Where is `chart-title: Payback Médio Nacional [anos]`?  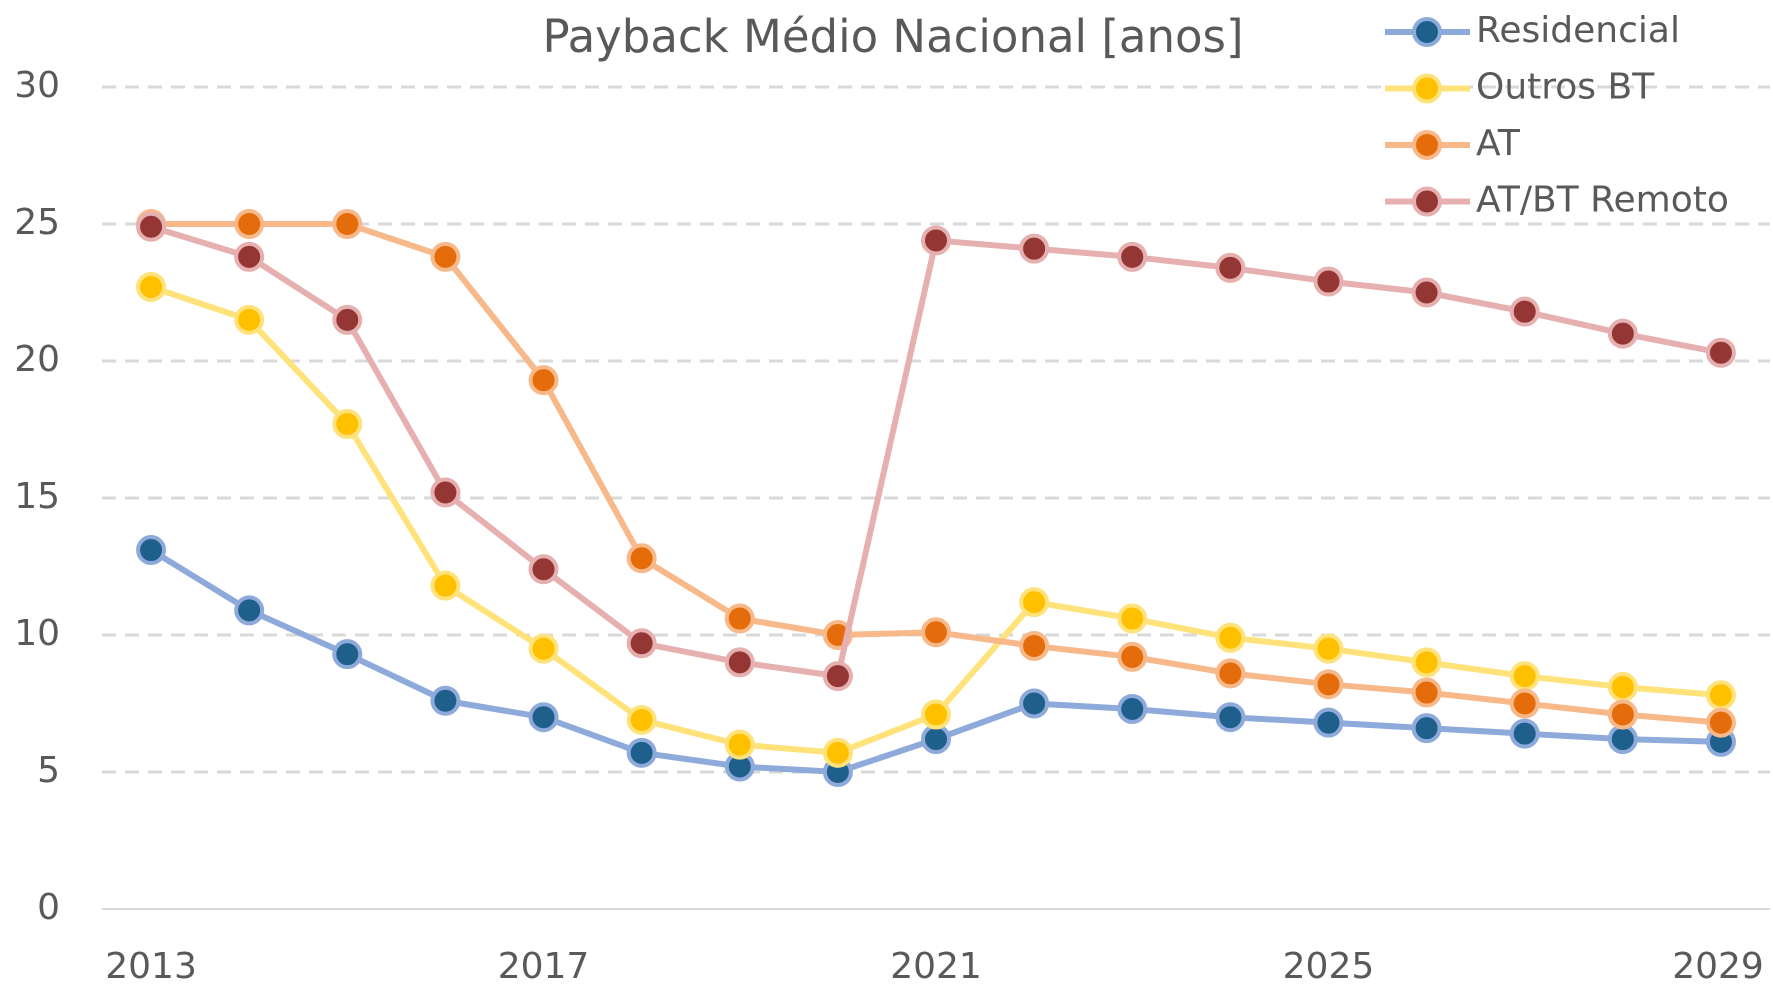
chart-title: Payback Médio Nacional [anos] is located at coordinates (892, 36).